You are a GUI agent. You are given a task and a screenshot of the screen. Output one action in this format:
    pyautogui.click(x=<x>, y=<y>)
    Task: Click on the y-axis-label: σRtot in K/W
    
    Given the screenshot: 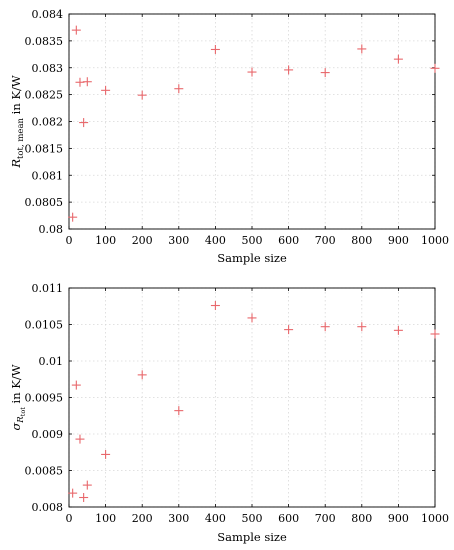 What is the action you would take?
    pyautogui.click(x=18, y=397)
    